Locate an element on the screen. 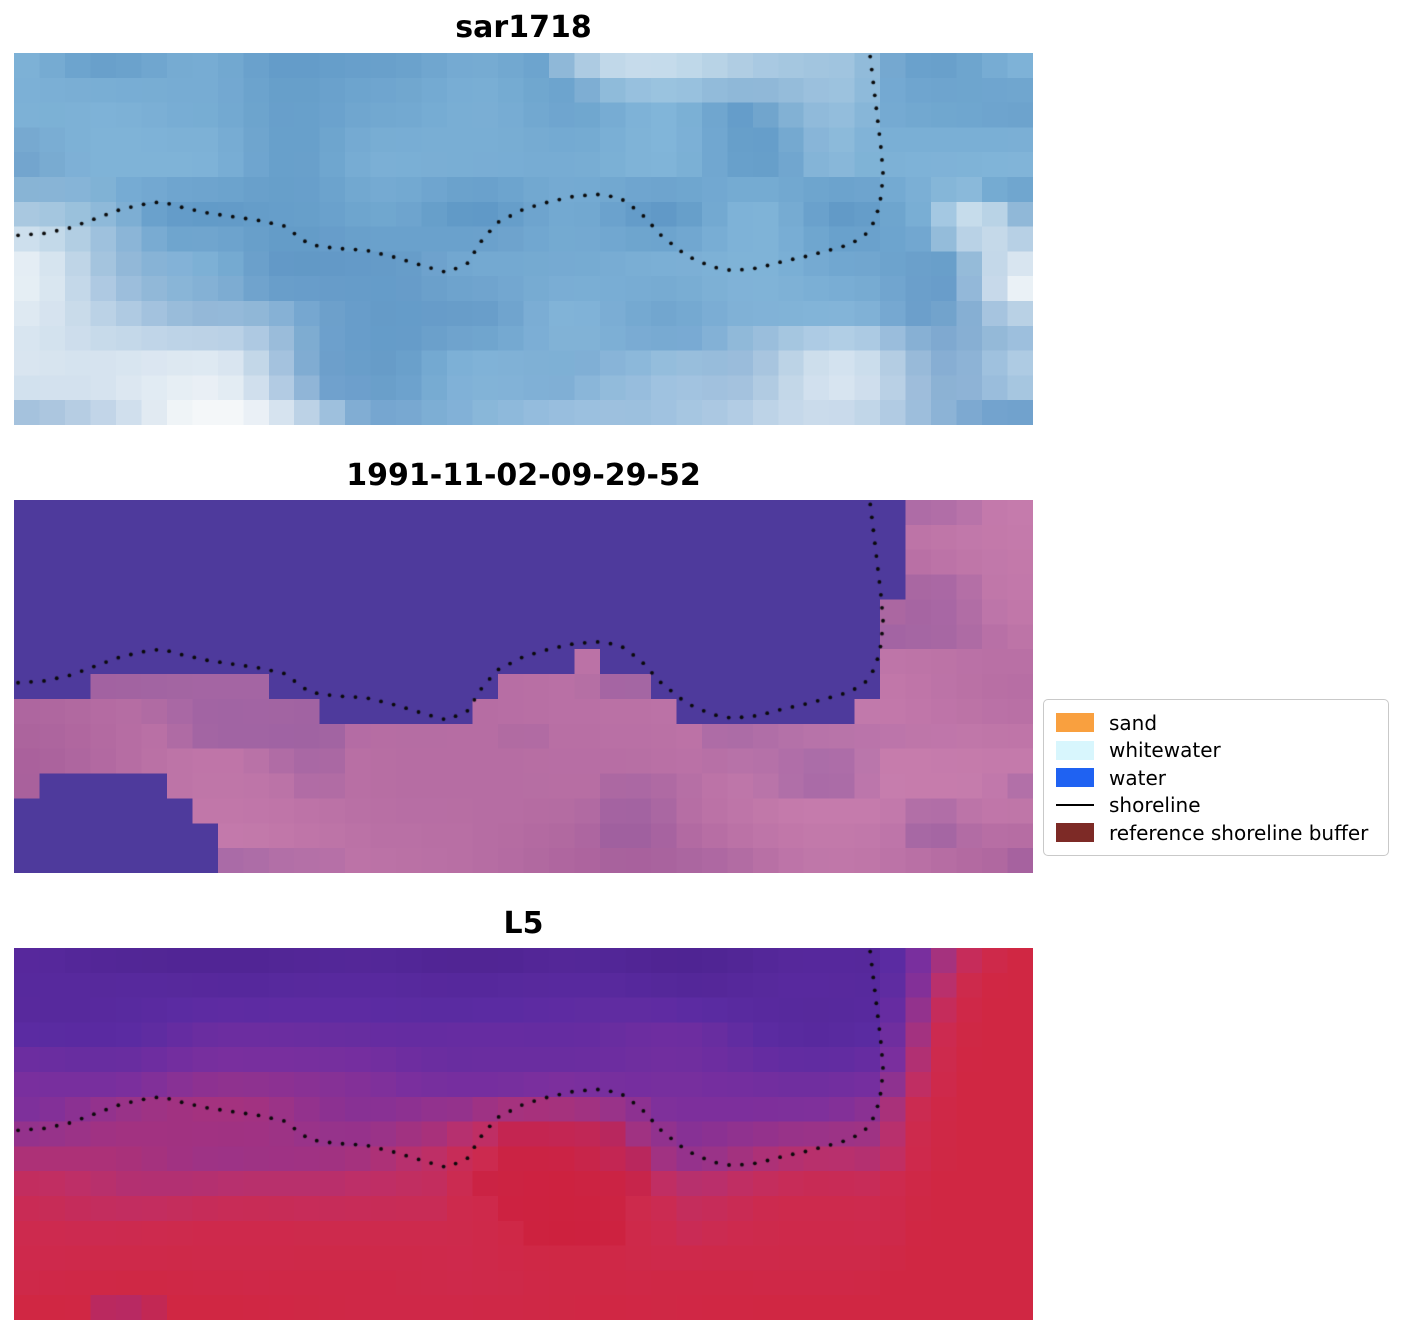 This screenshot has height=1337, width=1404. water-swatch-icon is located at coordinates (1075, 777).